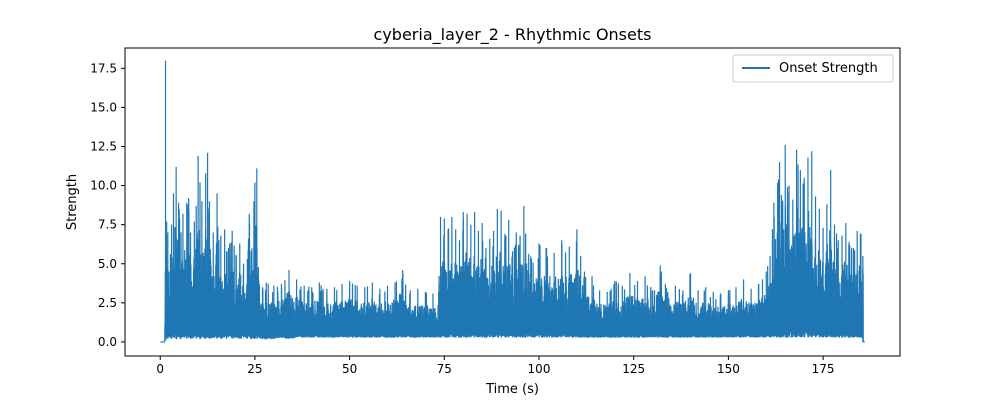 The height and width of the screenshot is (400, 1000). I want to click on y-tick-label: 2.5, so click(107, 303).